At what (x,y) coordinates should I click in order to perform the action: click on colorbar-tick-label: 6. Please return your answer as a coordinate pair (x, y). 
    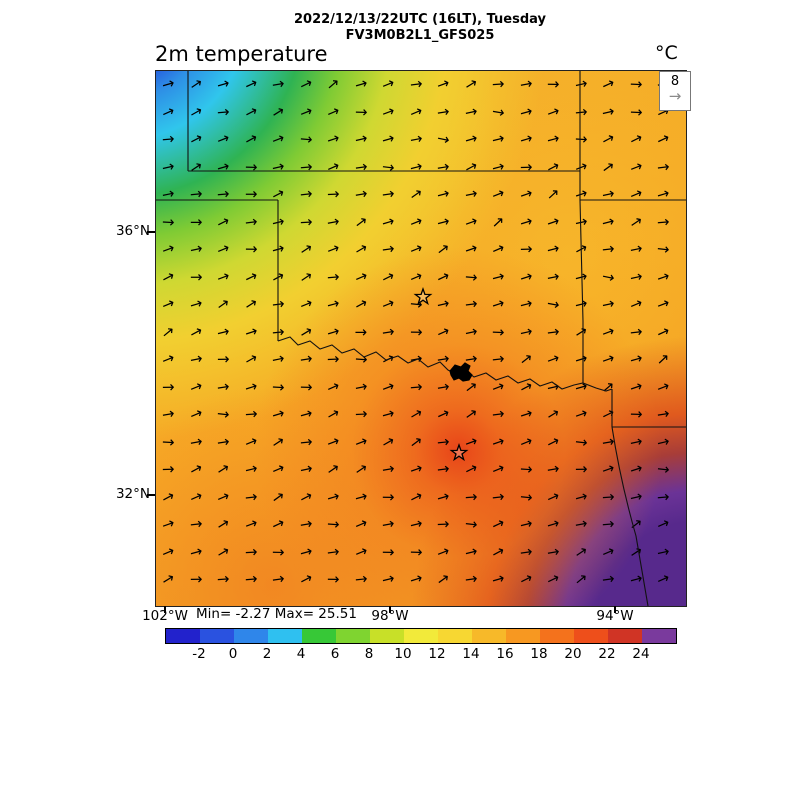
    Looking at the image, I should click on (335, 654).